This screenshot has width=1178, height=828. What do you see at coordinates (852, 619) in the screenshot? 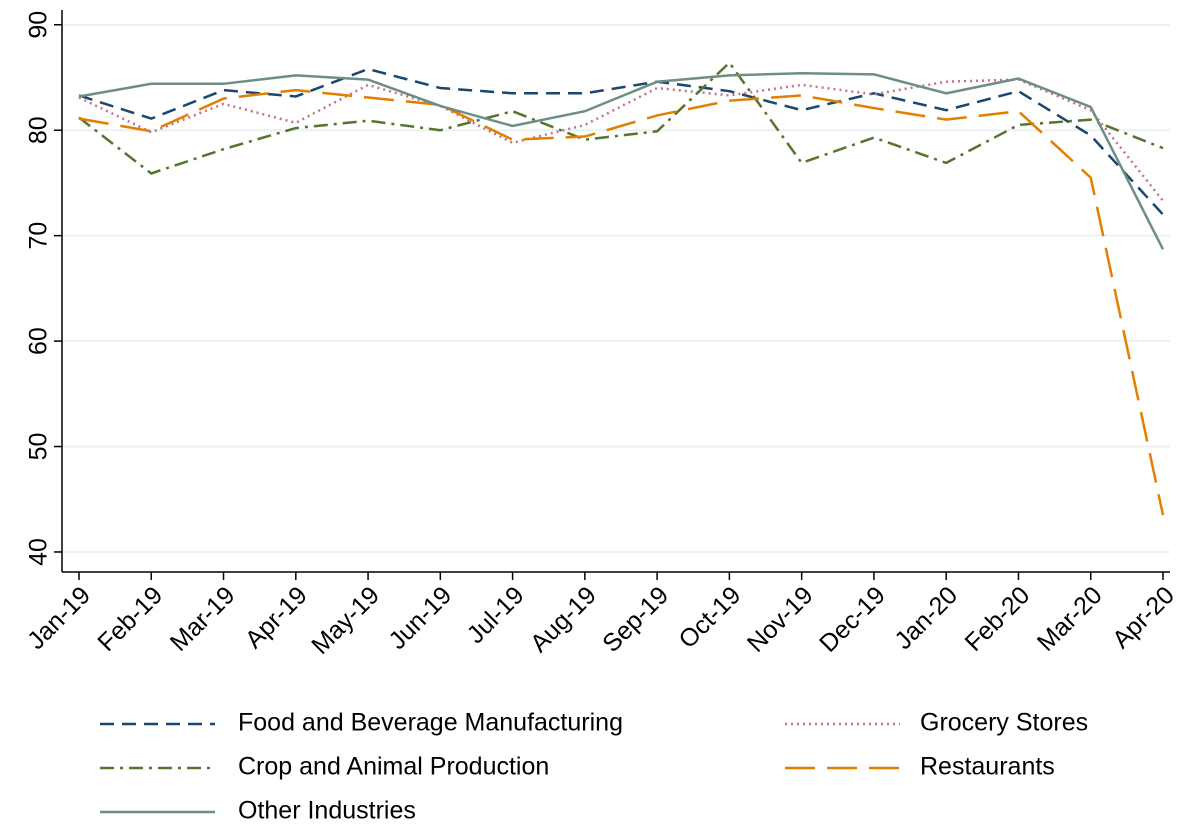
I see `x-tick-label: Dec-19` at bounding box center [852, 619].